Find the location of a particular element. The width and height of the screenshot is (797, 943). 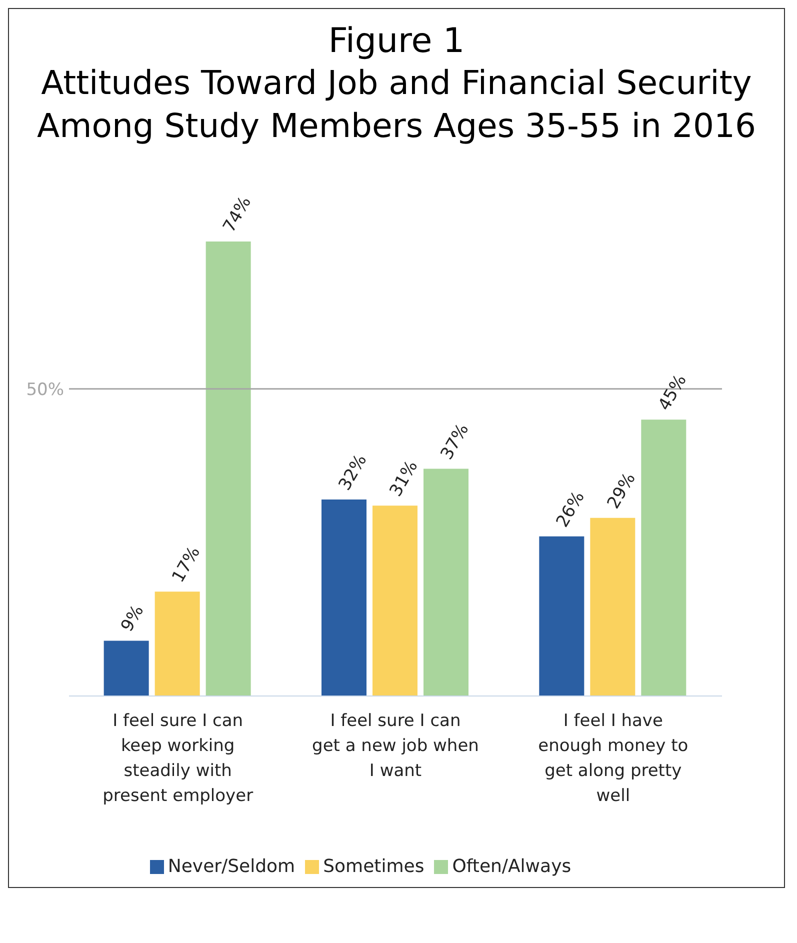

ref-line-label: 50% is located at coordinates (45, 390).